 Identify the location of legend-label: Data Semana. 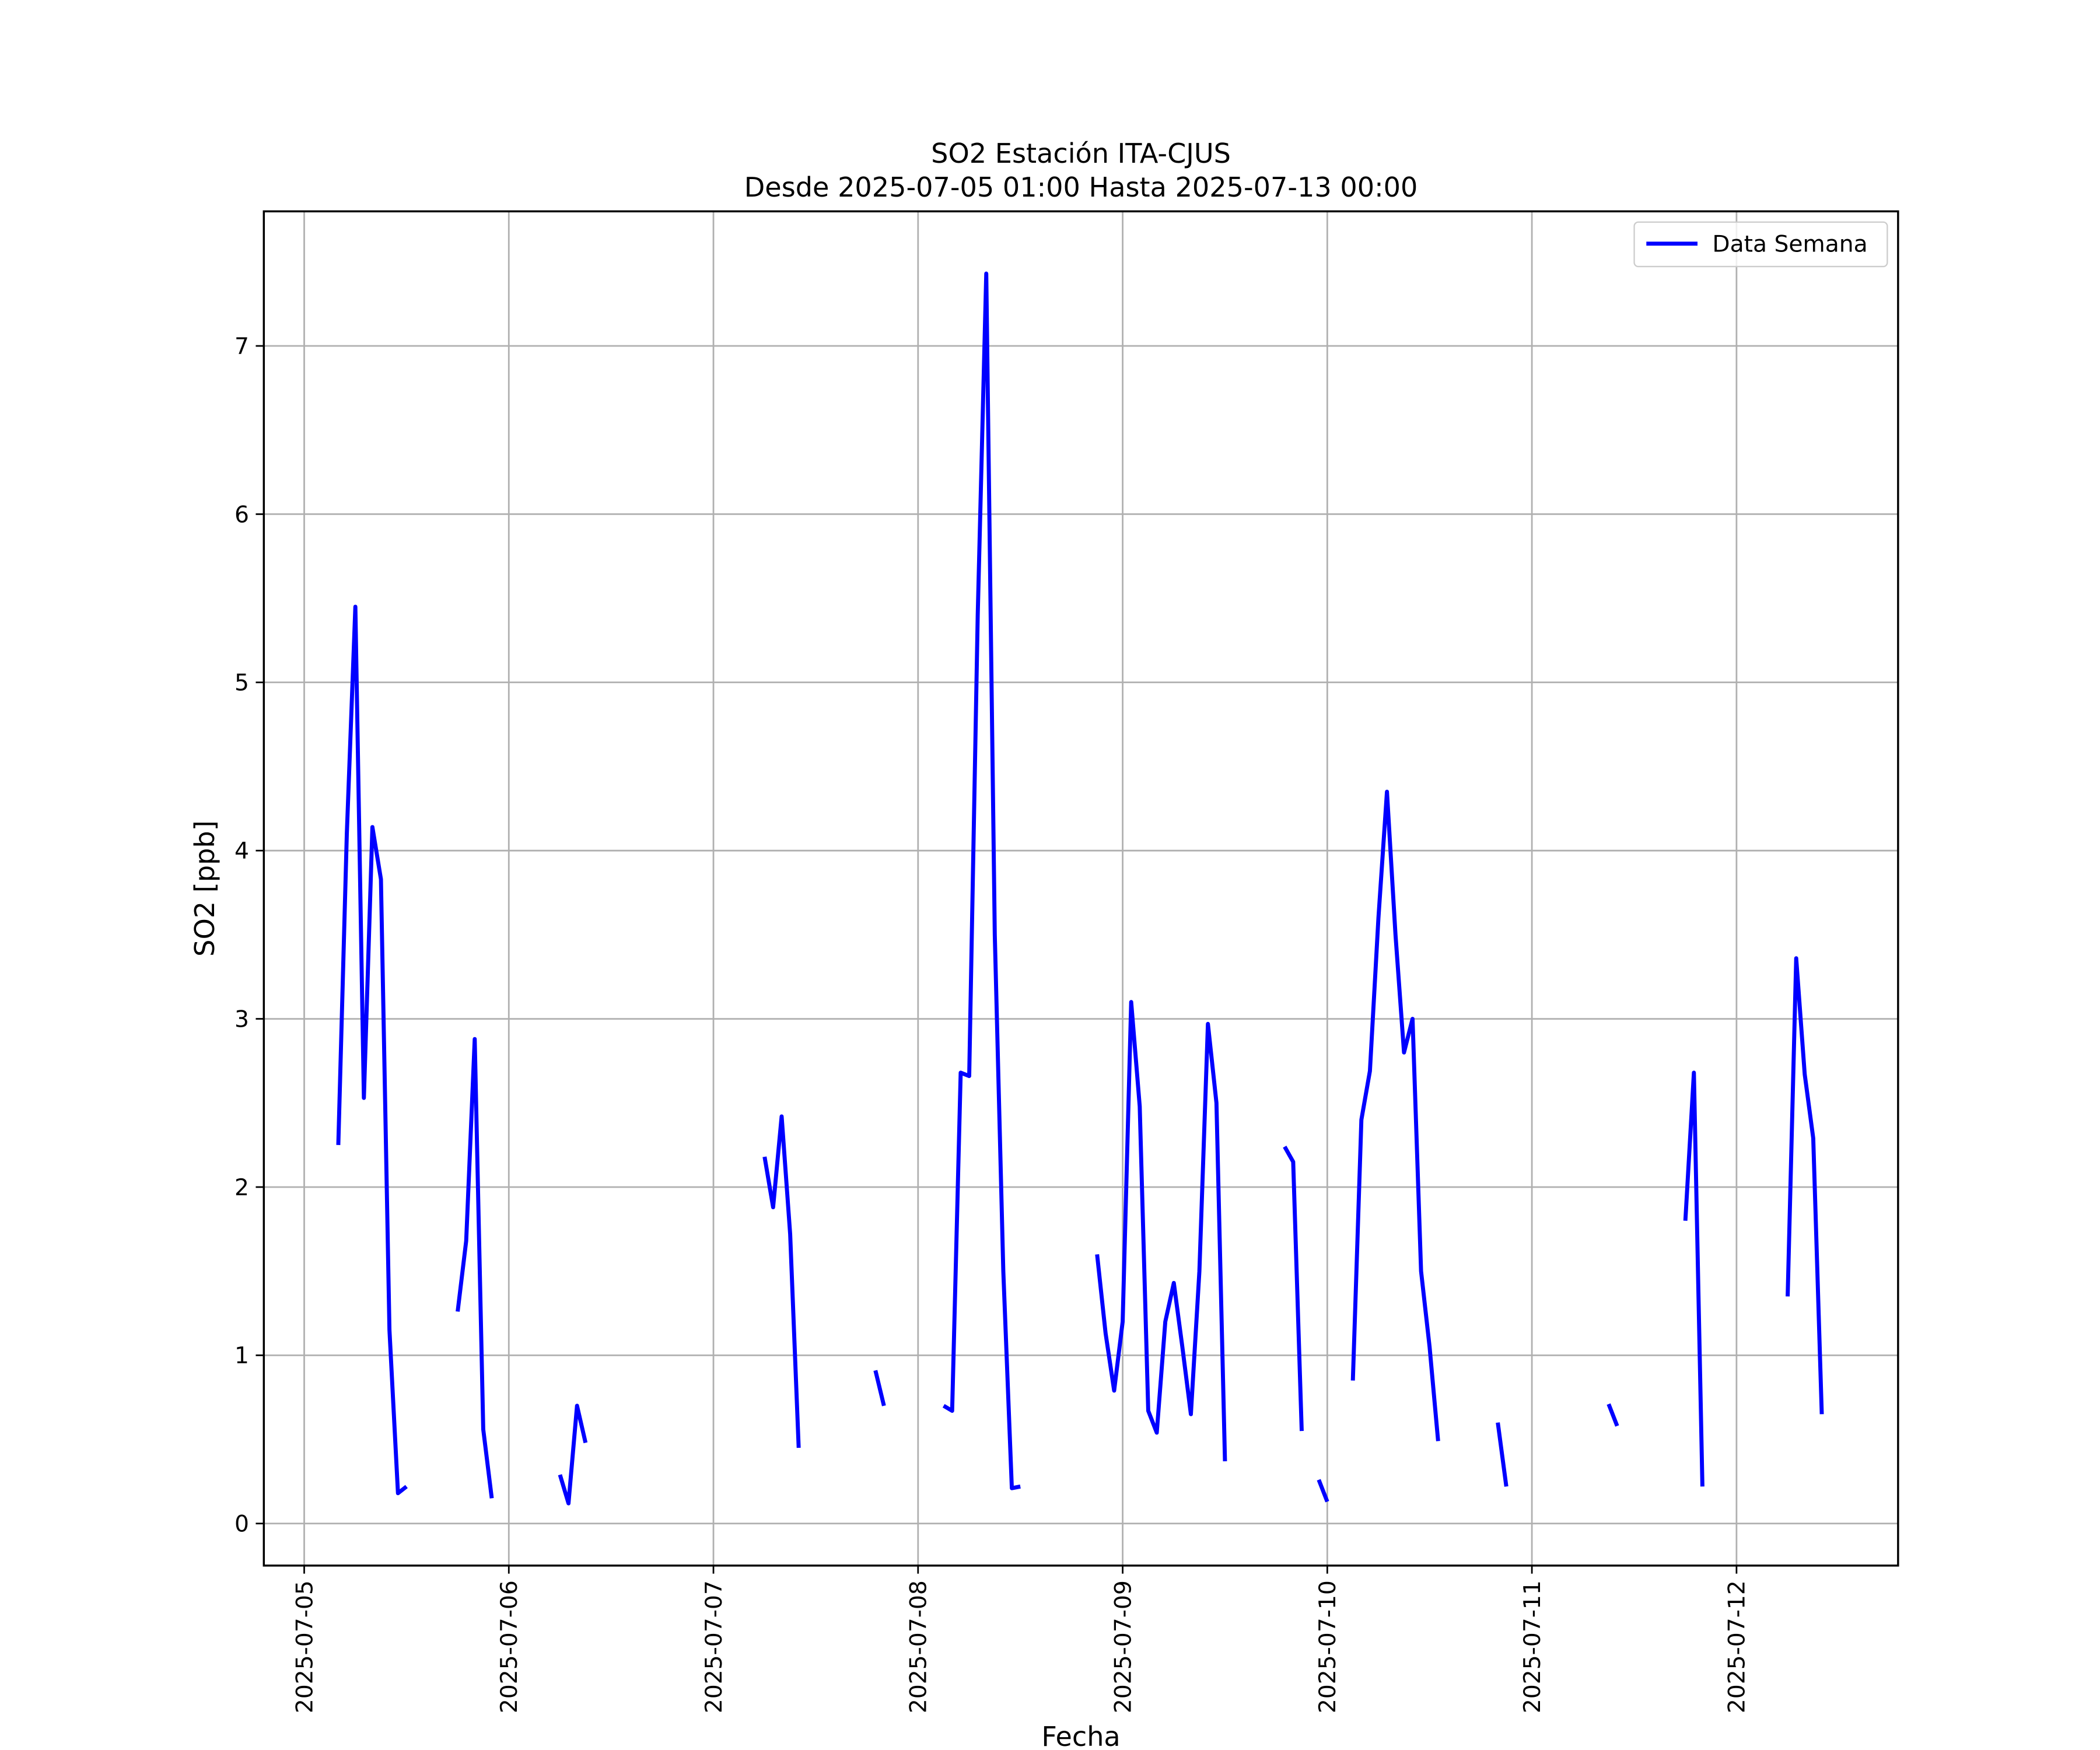
(1789, 245).